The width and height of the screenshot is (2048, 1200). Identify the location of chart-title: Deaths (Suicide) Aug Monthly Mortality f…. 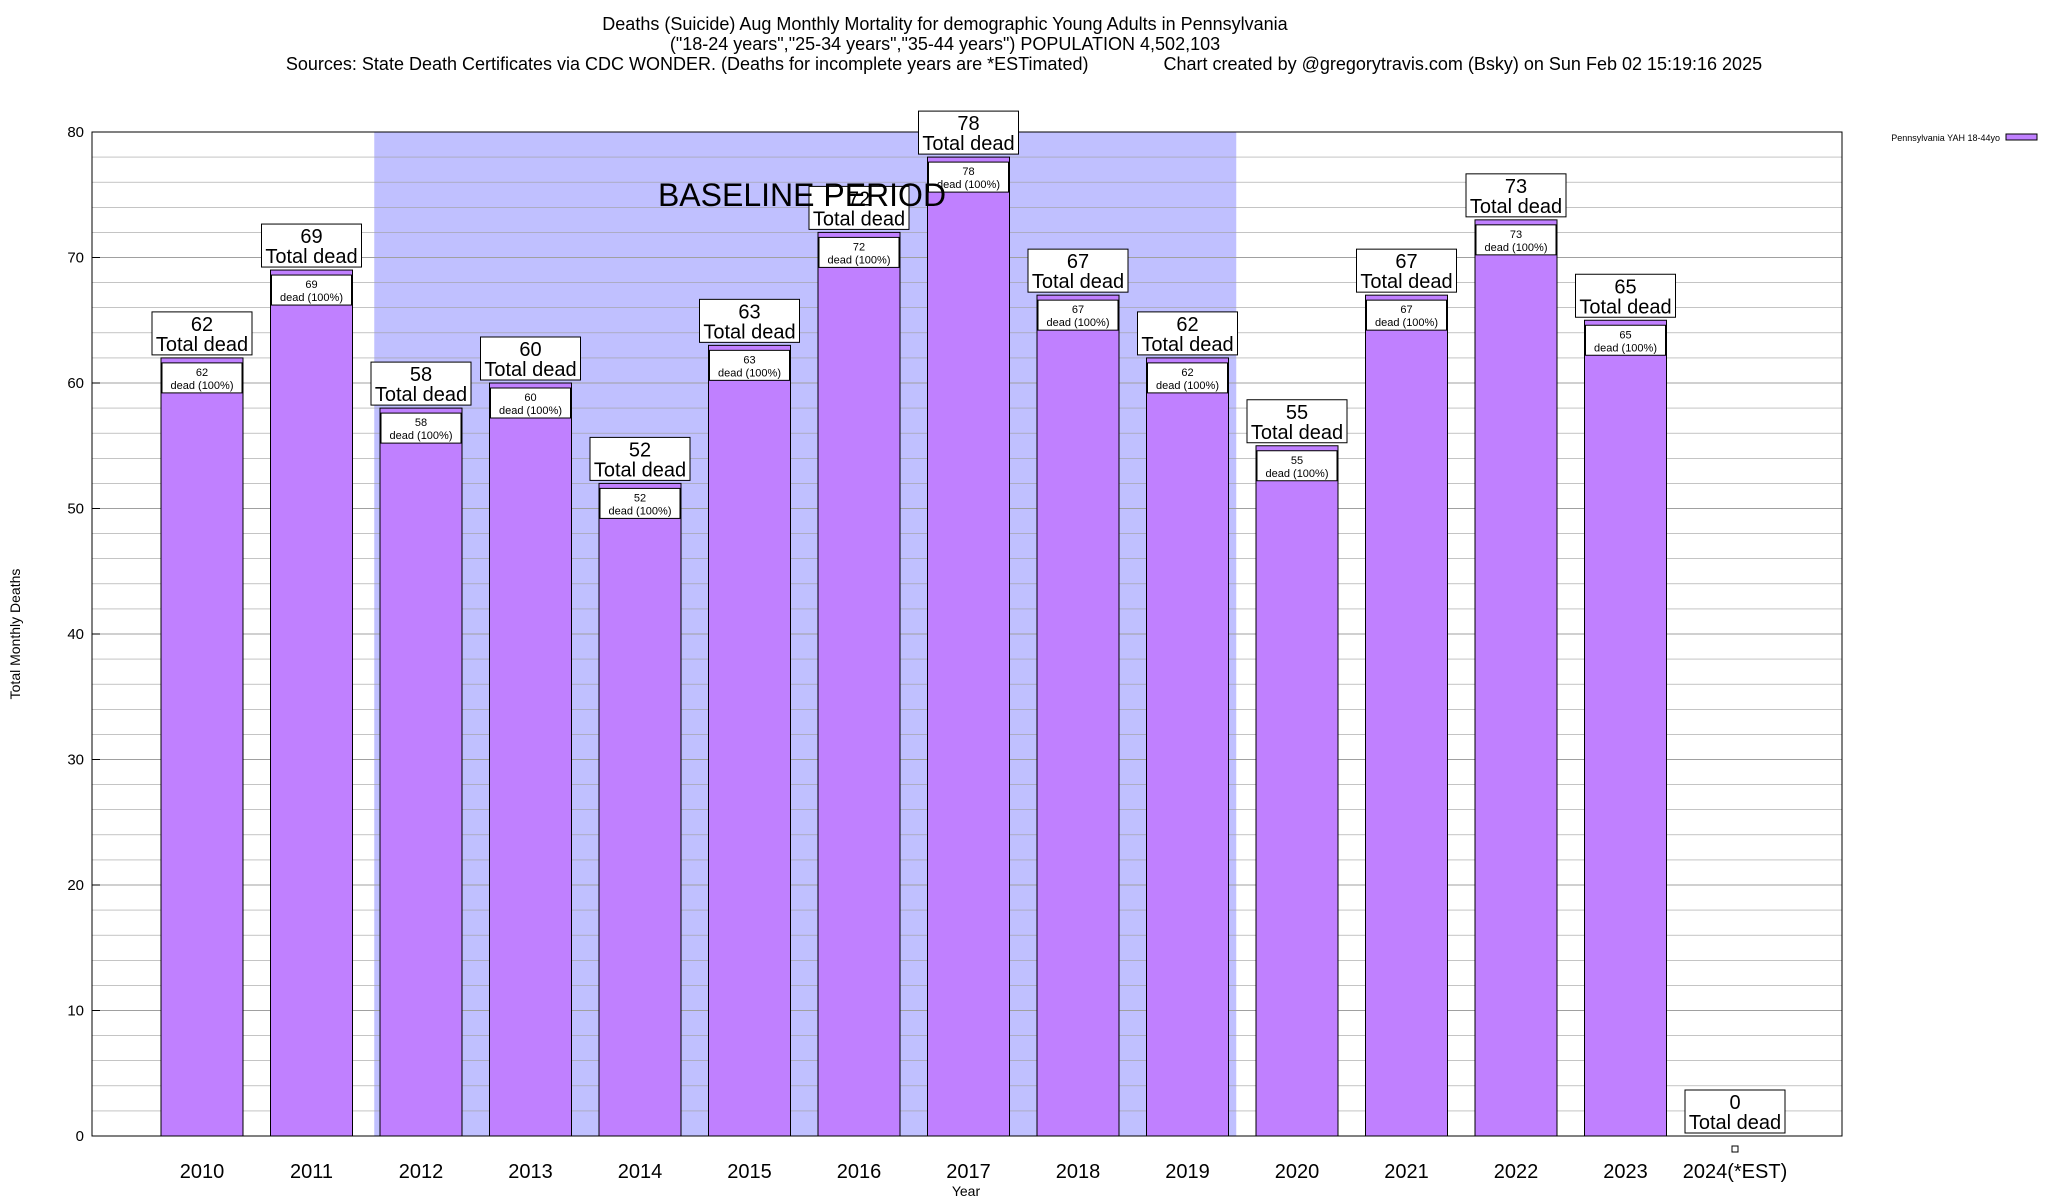
(945, 24).